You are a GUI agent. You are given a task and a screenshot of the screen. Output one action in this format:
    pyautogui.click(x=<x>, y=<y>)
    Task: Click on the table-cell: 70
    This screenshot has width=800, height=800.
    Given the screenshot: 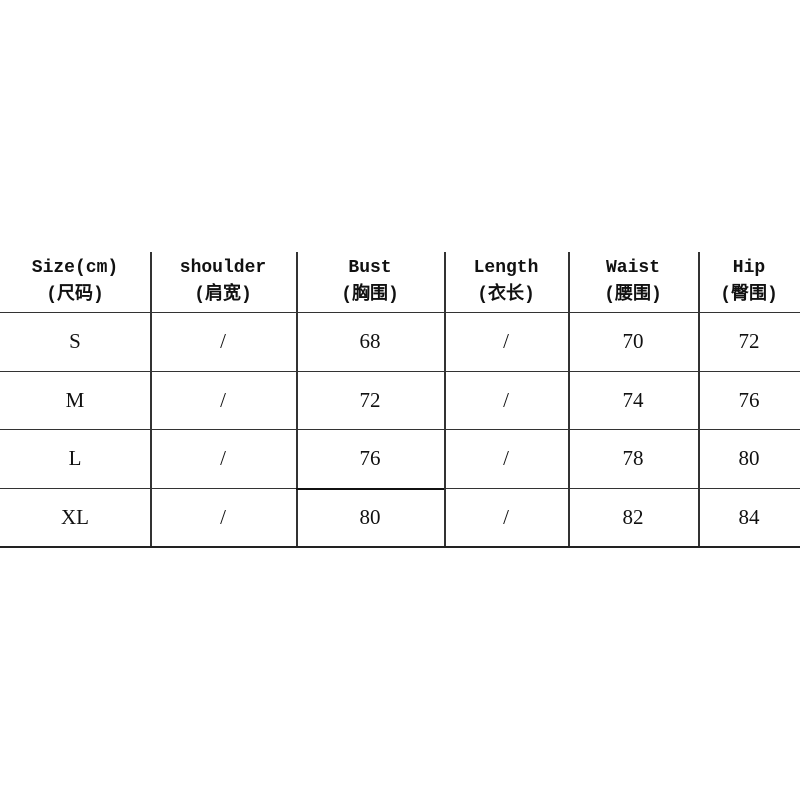 What is the action you would take?
    pyautogui.click(x=633, y=341)
    